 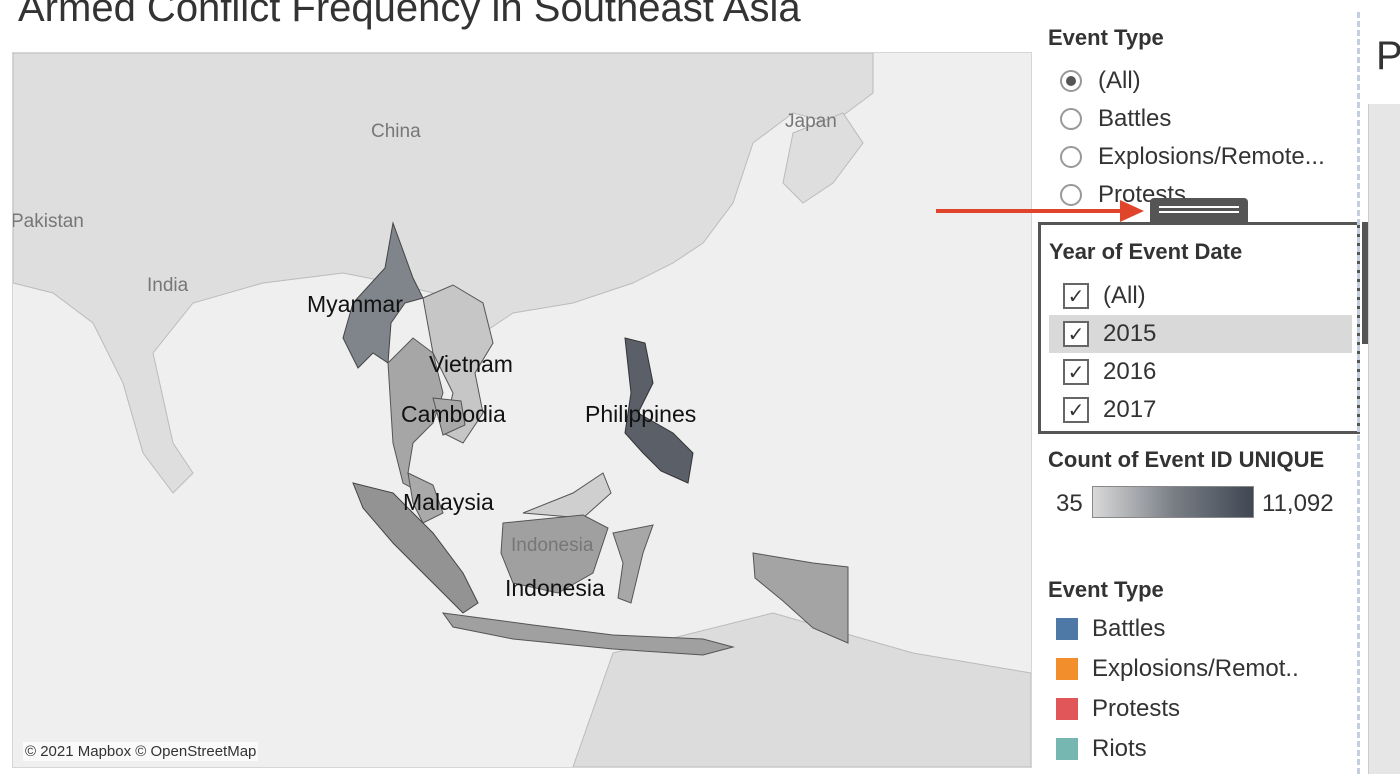 What do you see at coordinates (1388, 56) in the screenshot?
I see `right-panel-title: P` at bounding box center [1388, 56].